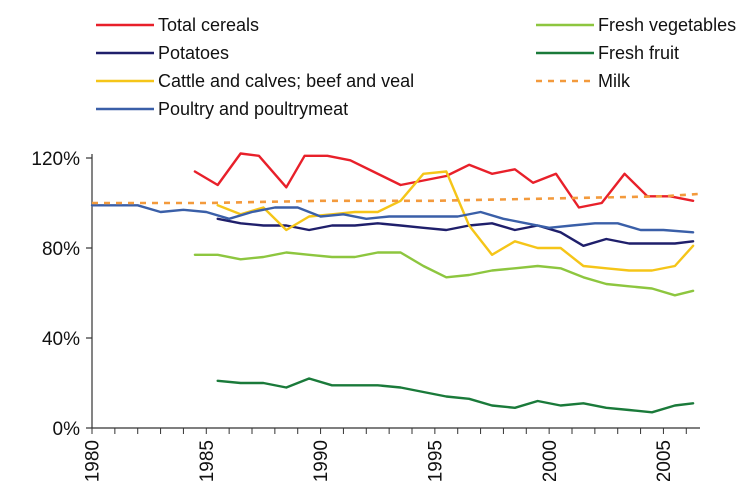 The width and height of the screenshot is (753, 481). What do you see at coordinates (67, 429) in the screenshot?
I see `y-tick-label: 0%` at bounding box center [67, 429].